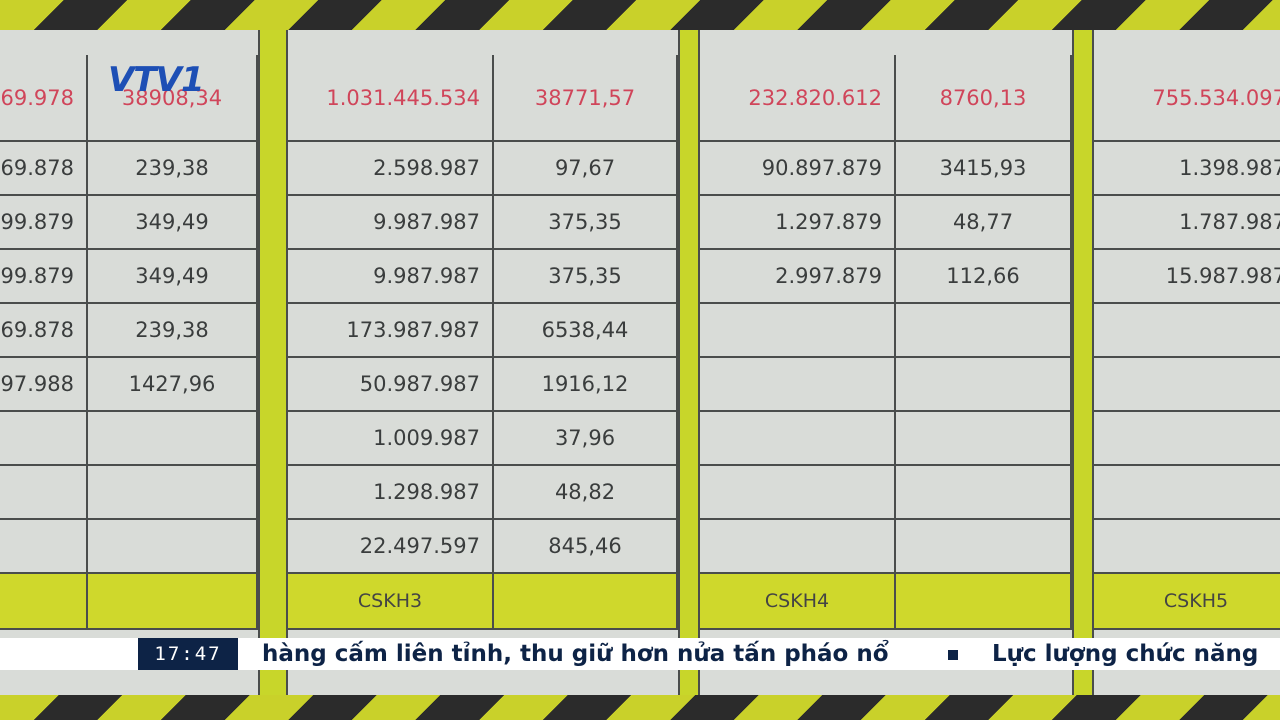 This screenshot has width=1280, height=720. What do you see at coordinates (1187, 98) in the screenshot?
I see `table-cell: 755.534.097` at bounding box center [1187, 98].